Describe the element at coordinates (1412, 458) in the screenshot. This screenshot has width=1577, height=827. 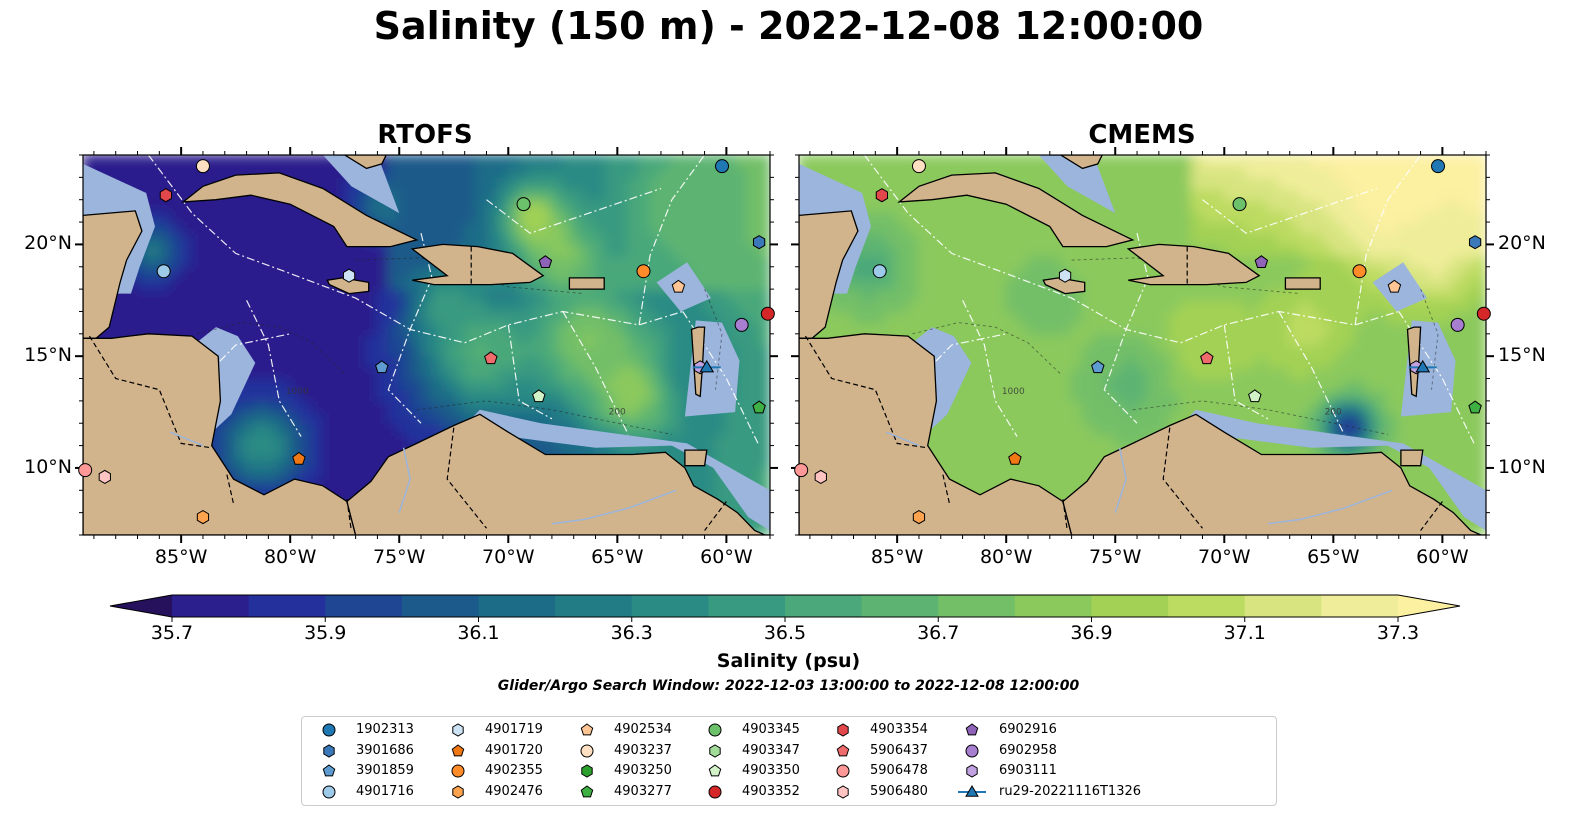
I see `land-trinidad` at that location.